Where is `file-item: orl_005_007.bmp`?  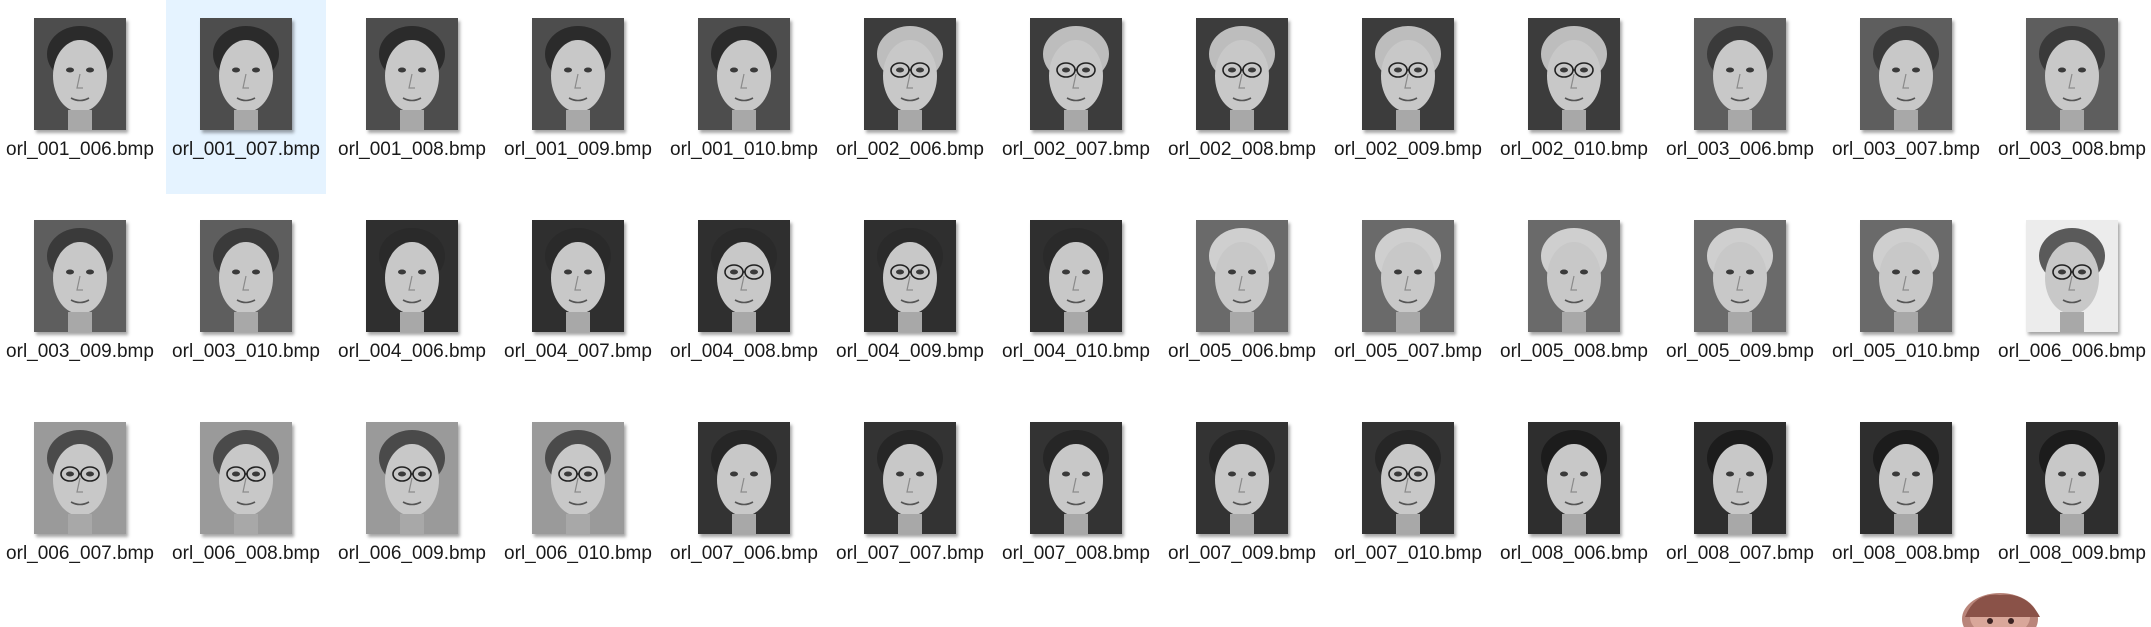
file-item: orl_005_007.bmp is located at coordinates (1408, 299).